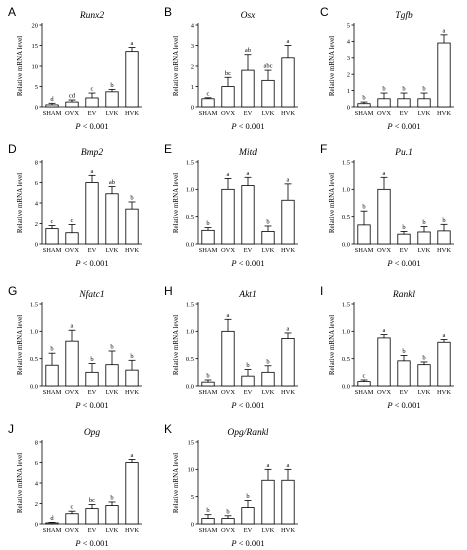 Image resolution: width=467 pixels, height=550 pixels. I want to click on y-tick-label: 2, so click(348, 75).